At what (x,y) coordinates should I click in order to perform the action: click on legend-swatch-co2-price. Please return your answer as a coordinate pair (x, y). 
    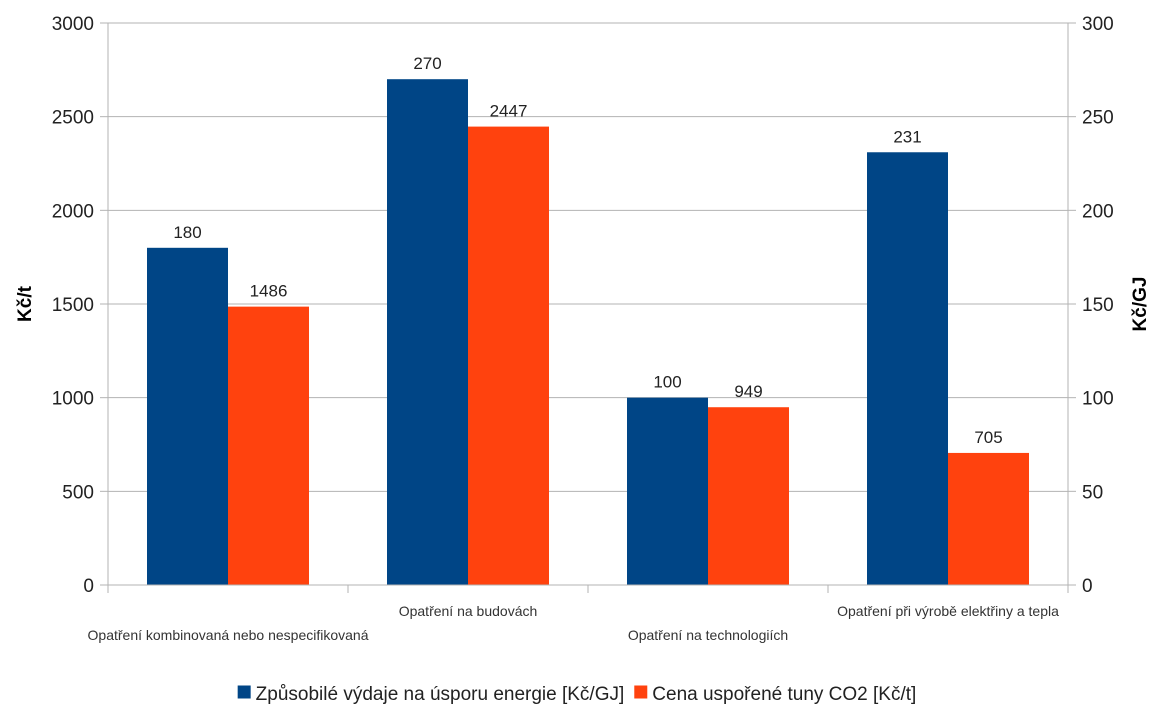
    Looking at the image, I should click on (641, 692).